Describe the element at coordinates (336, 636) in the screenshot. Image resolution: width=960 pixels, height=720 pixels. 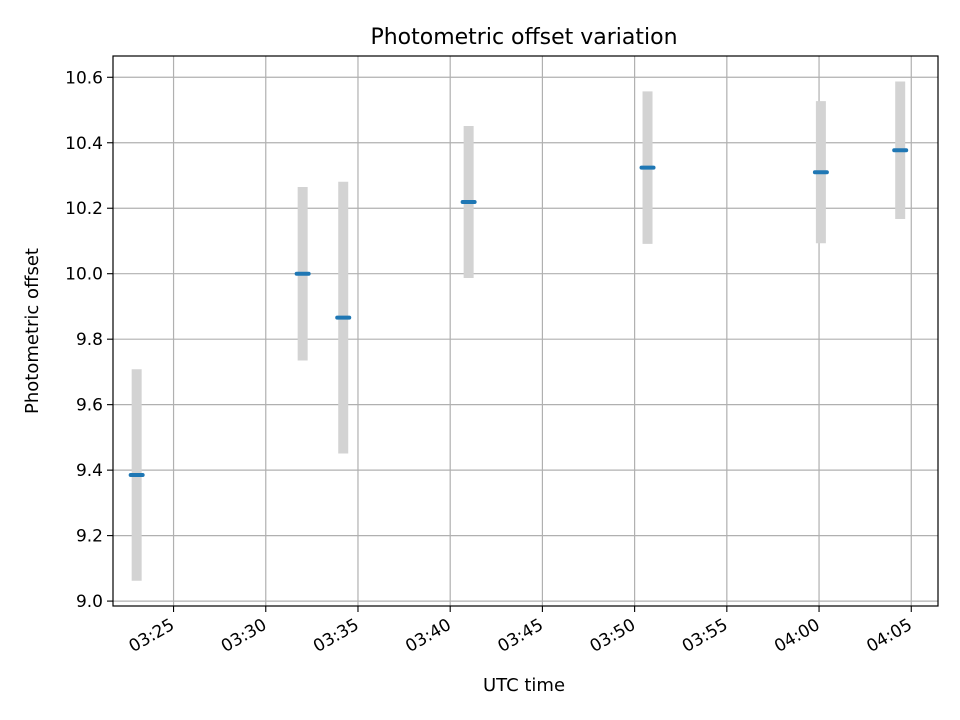
I see `x-tick-label: 03:35` at that location.